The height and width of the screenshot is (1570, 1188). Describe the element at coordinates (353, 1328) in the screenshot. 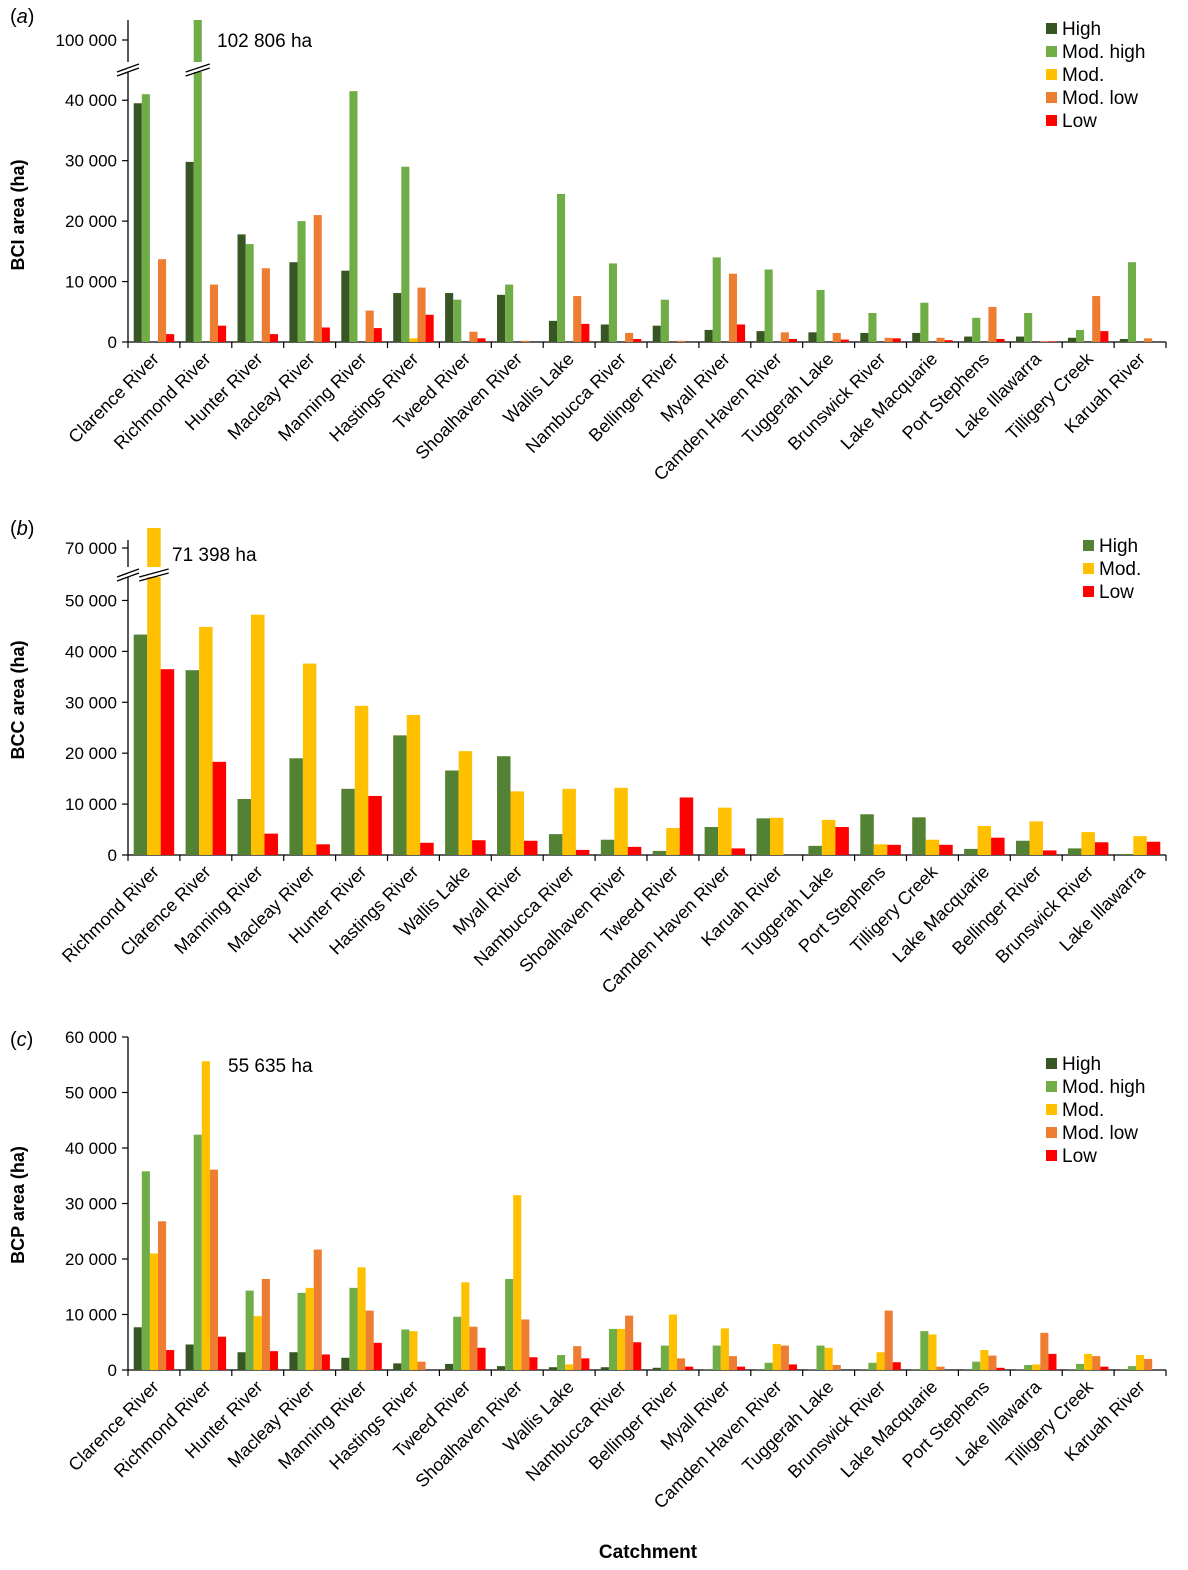

I see `bar-mod-high-manning-river` at that location.